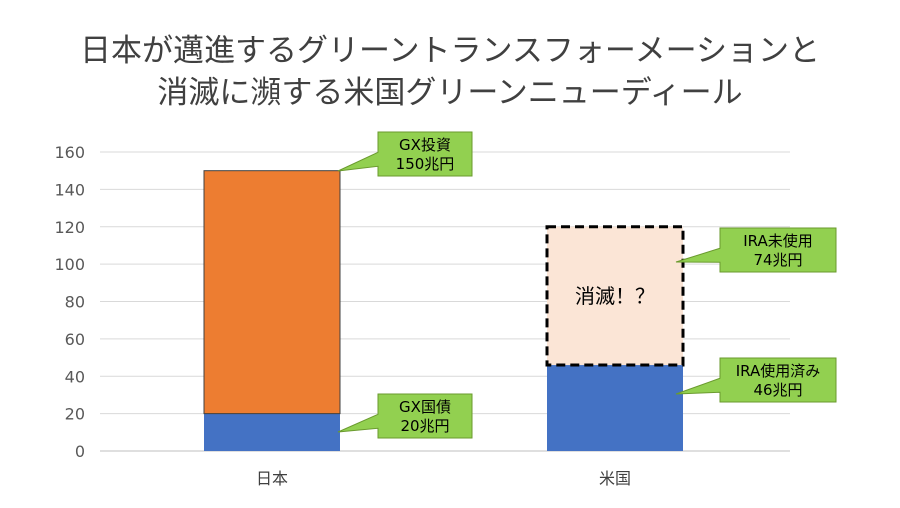  I want to click on y-tick-label: 120, so click(69, 227).